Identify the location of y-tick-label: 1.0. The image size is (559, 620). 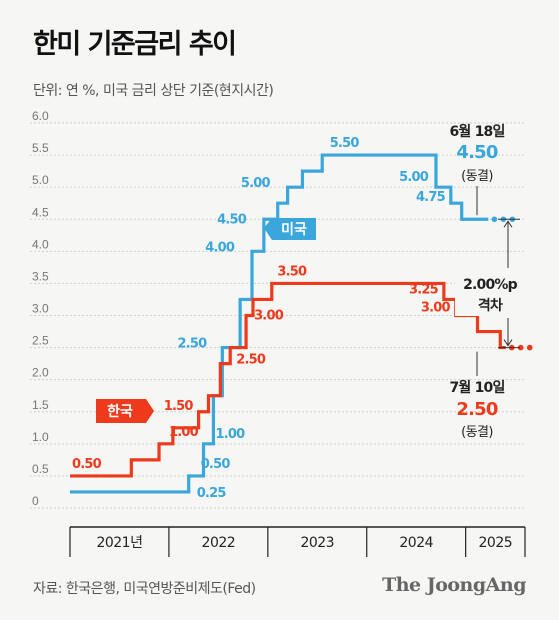
(40, 437).